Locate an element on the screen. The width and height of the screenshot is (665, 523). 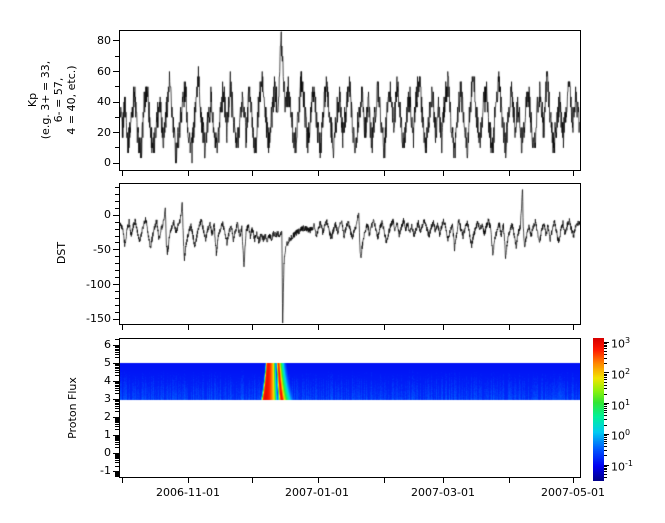
colorbar-tick-label: 100 is located at coordinates (621, 435).